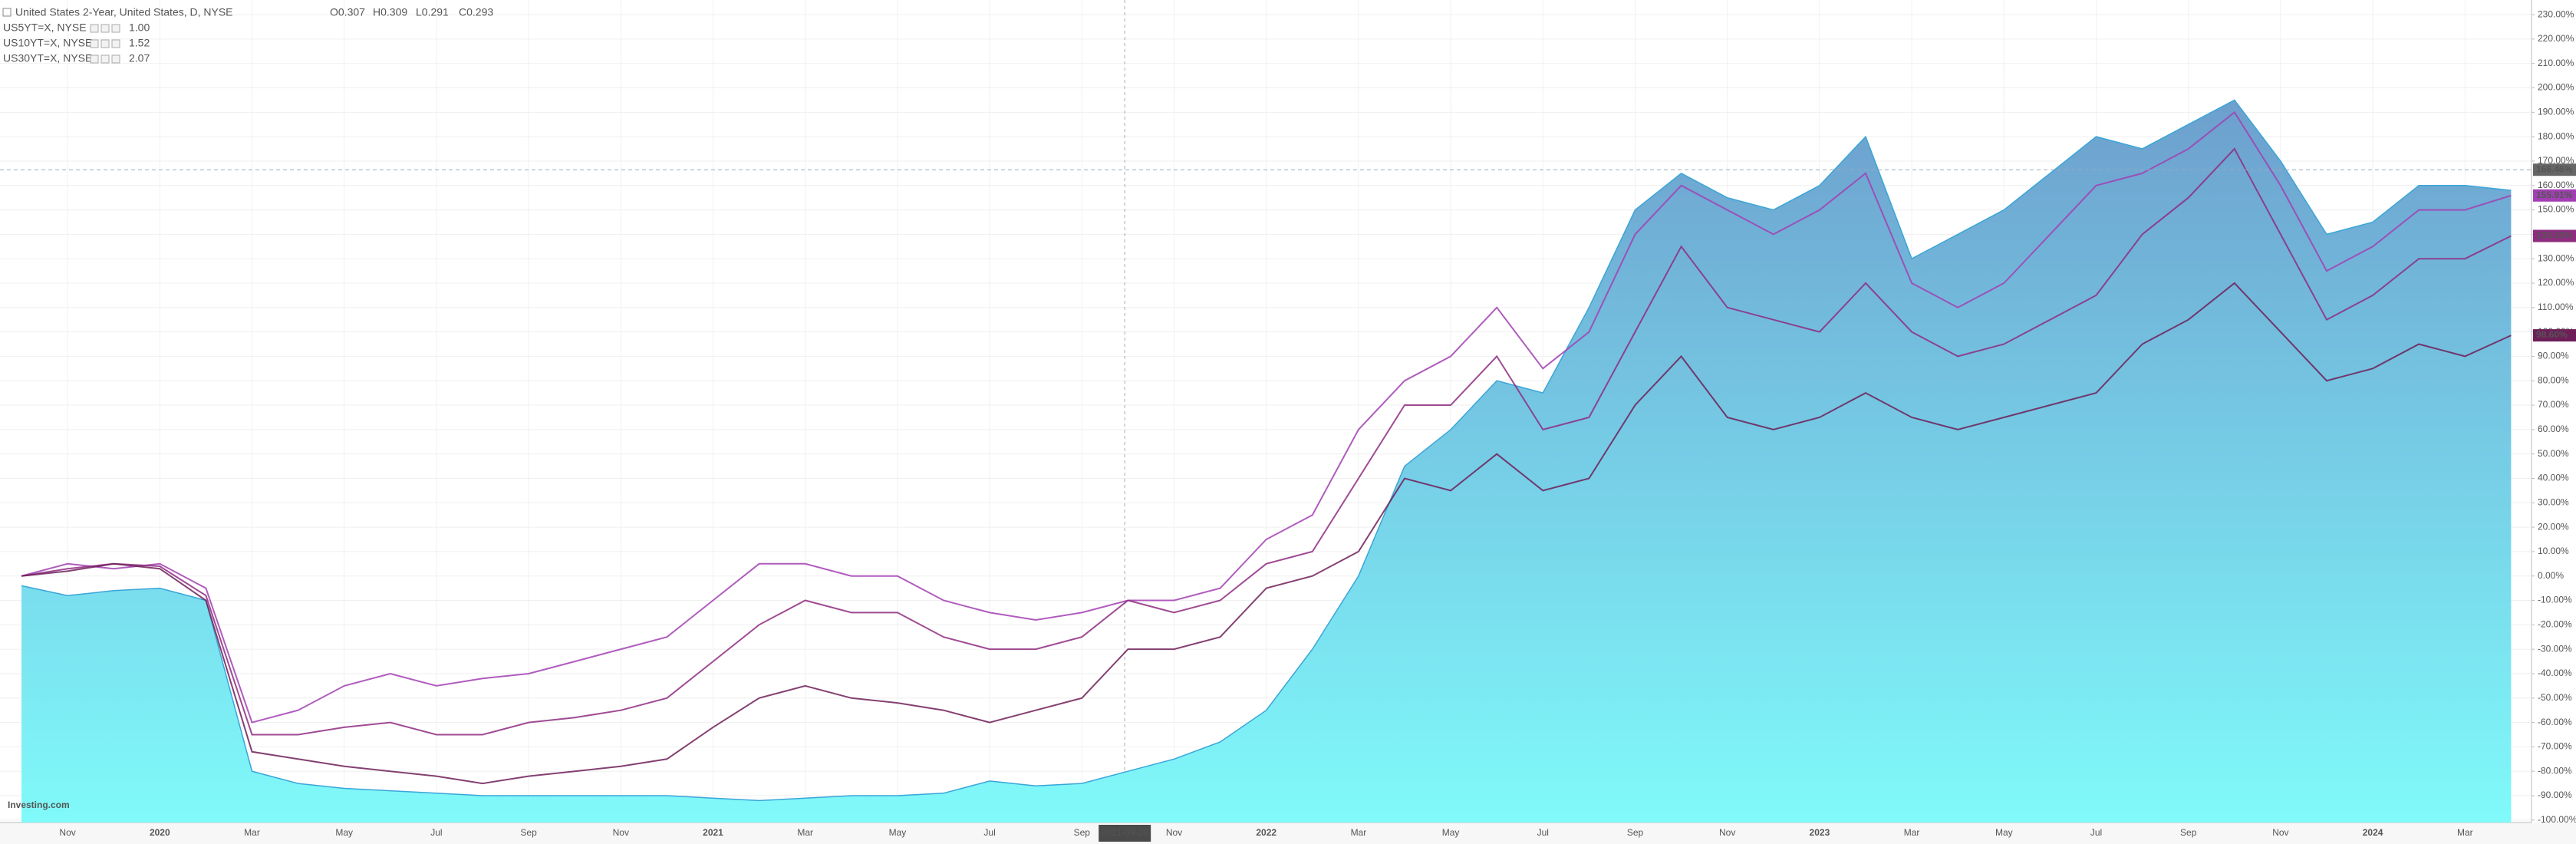 This screenshot has height=844, width=2576. Describe the element at coordinates (2555, 673) in the screenshot. I see `y-tick-label: -40.00%` at that location.